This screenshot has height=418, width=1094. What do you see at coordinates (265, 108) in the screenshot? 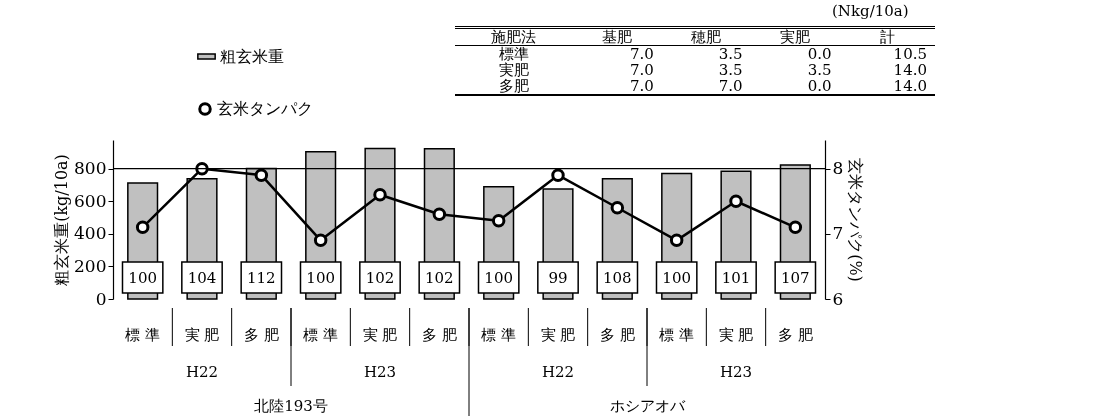
I see `legend-label: 玄米タンパク` at bounding box center [265, 108].